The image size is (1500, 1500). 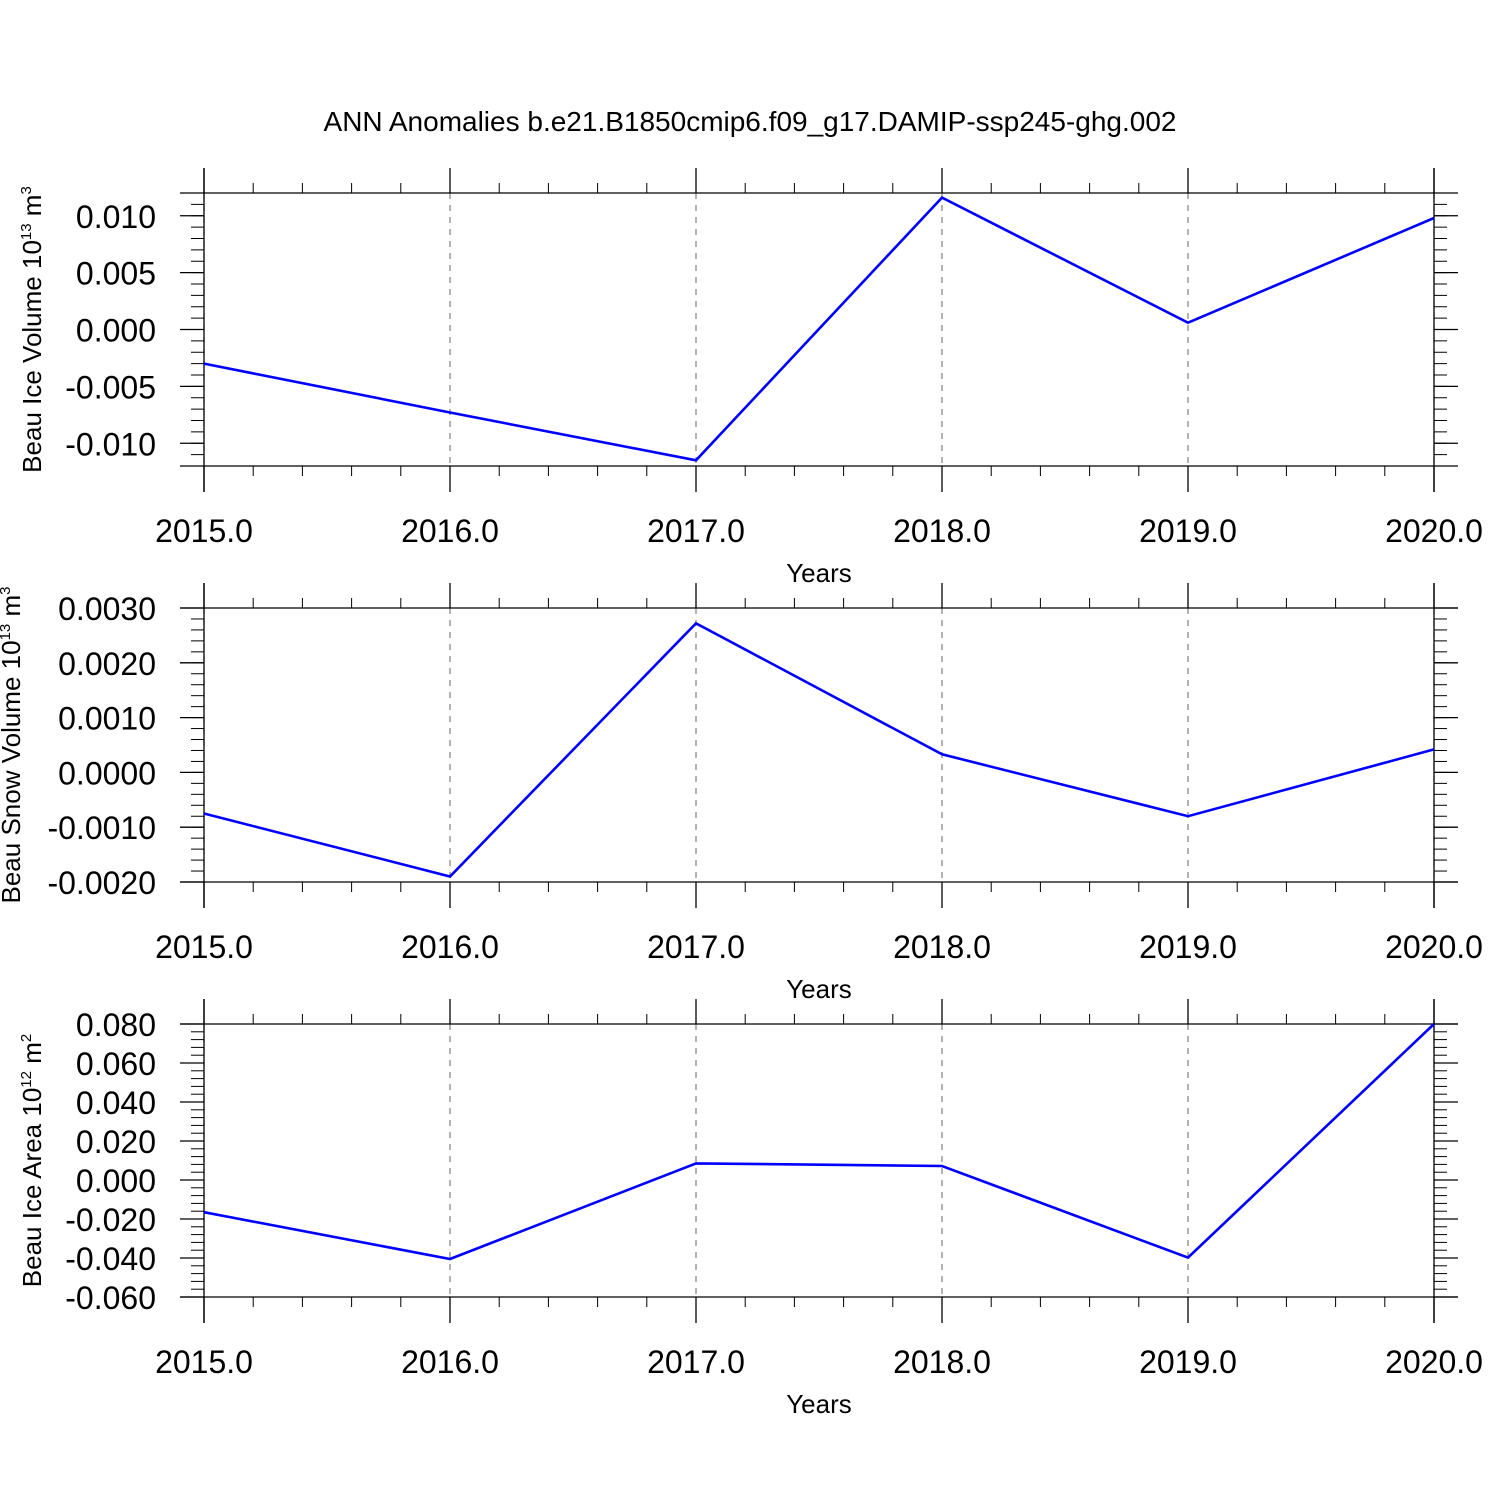 What do you see at coordinates (107, 609) in the screenshot?
I see `y-tick-label: 0.0030` at bounding box center [107, 609].